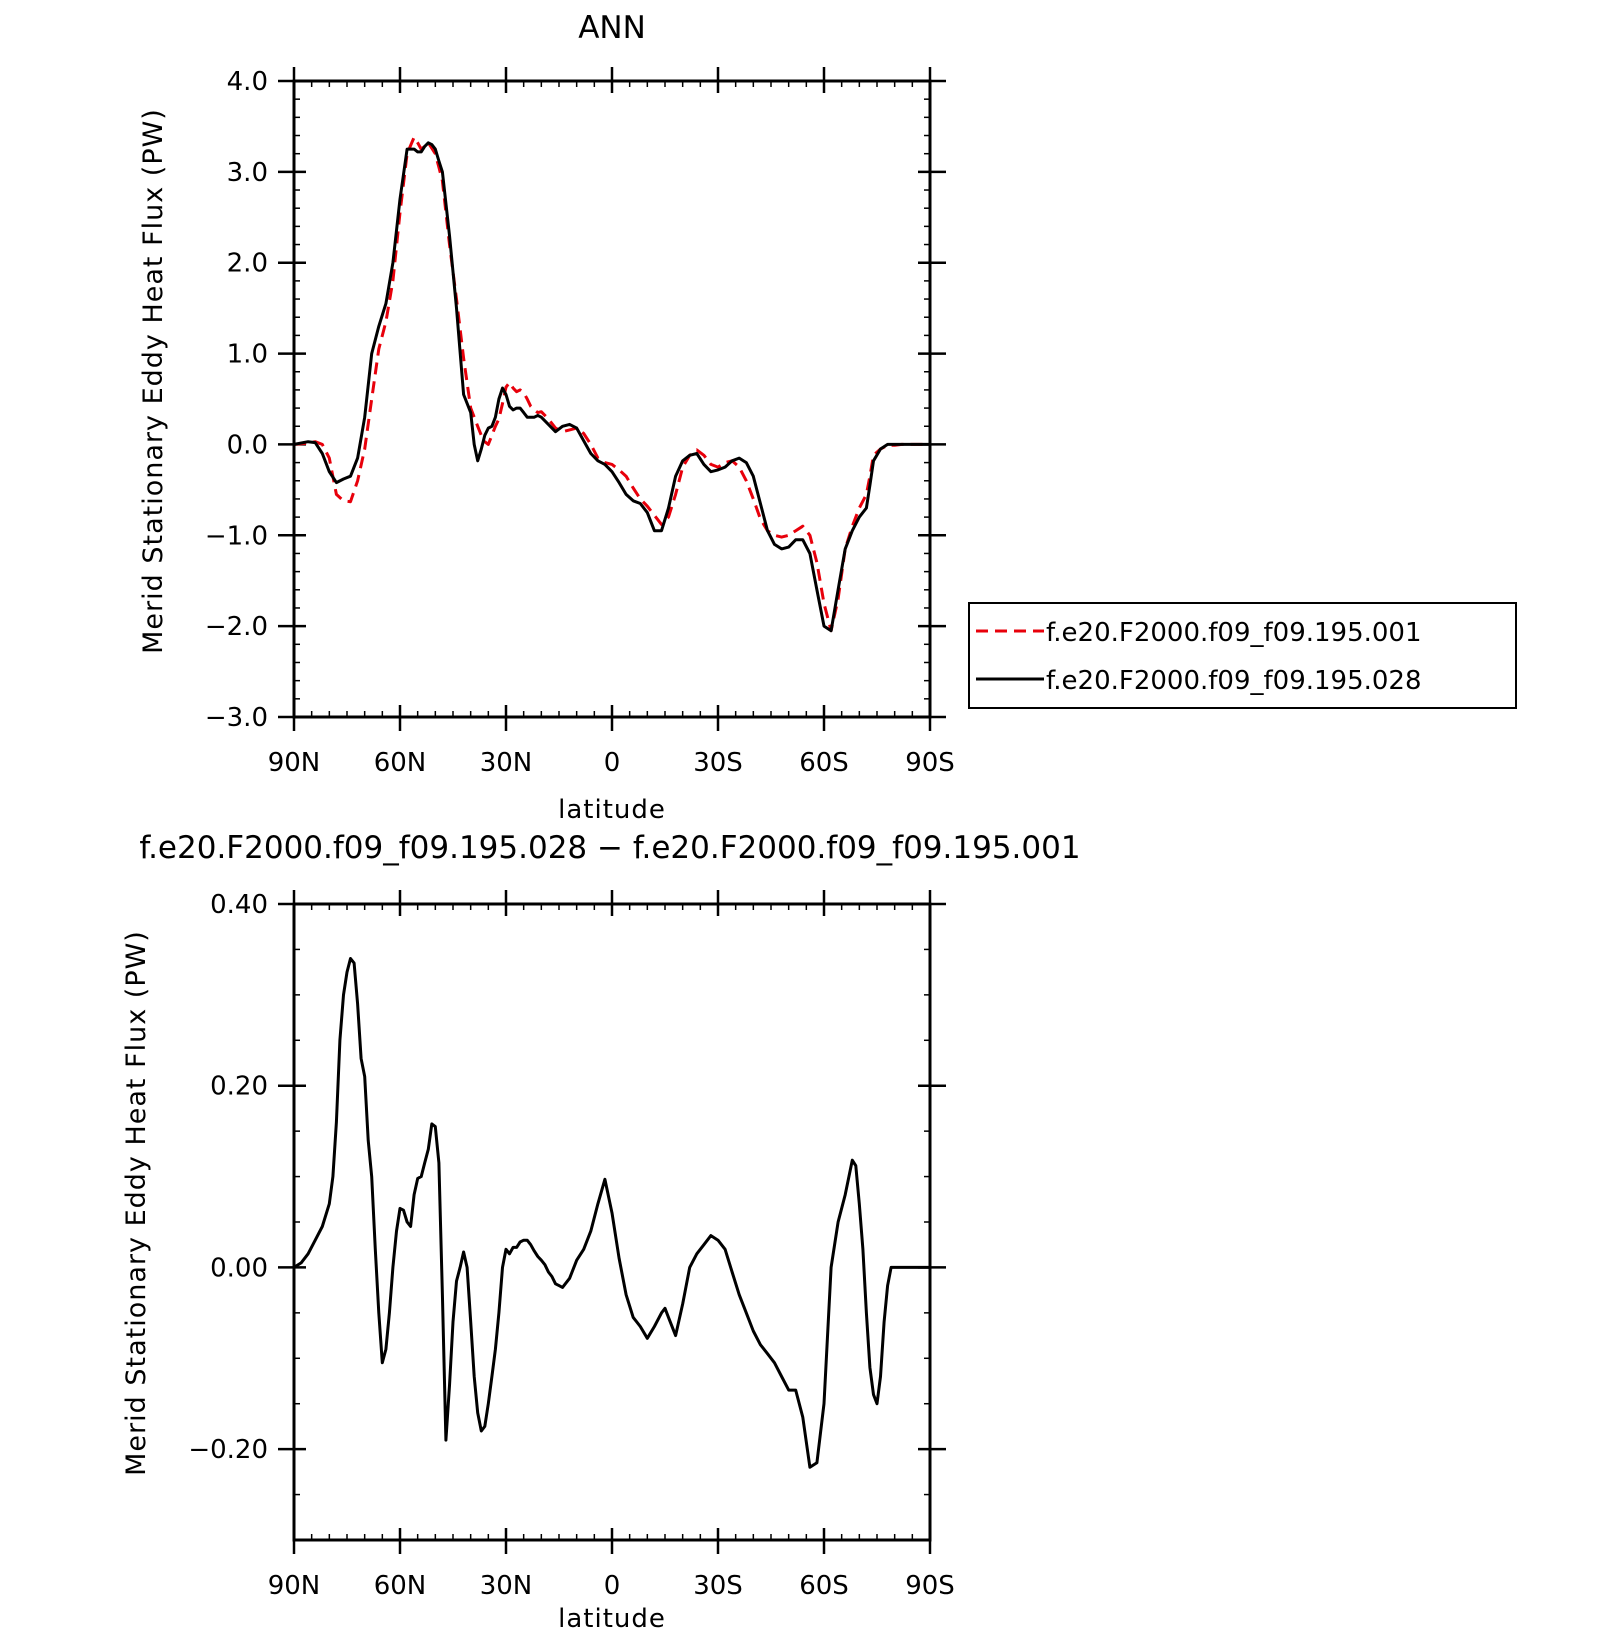 The width and height of the screenshot is (1605, 1635). What do you see at coordinates (612, 1619) in the screenshot?
I see `bottom-x-axis-label: latitude` at bounding box center [612, 1619].